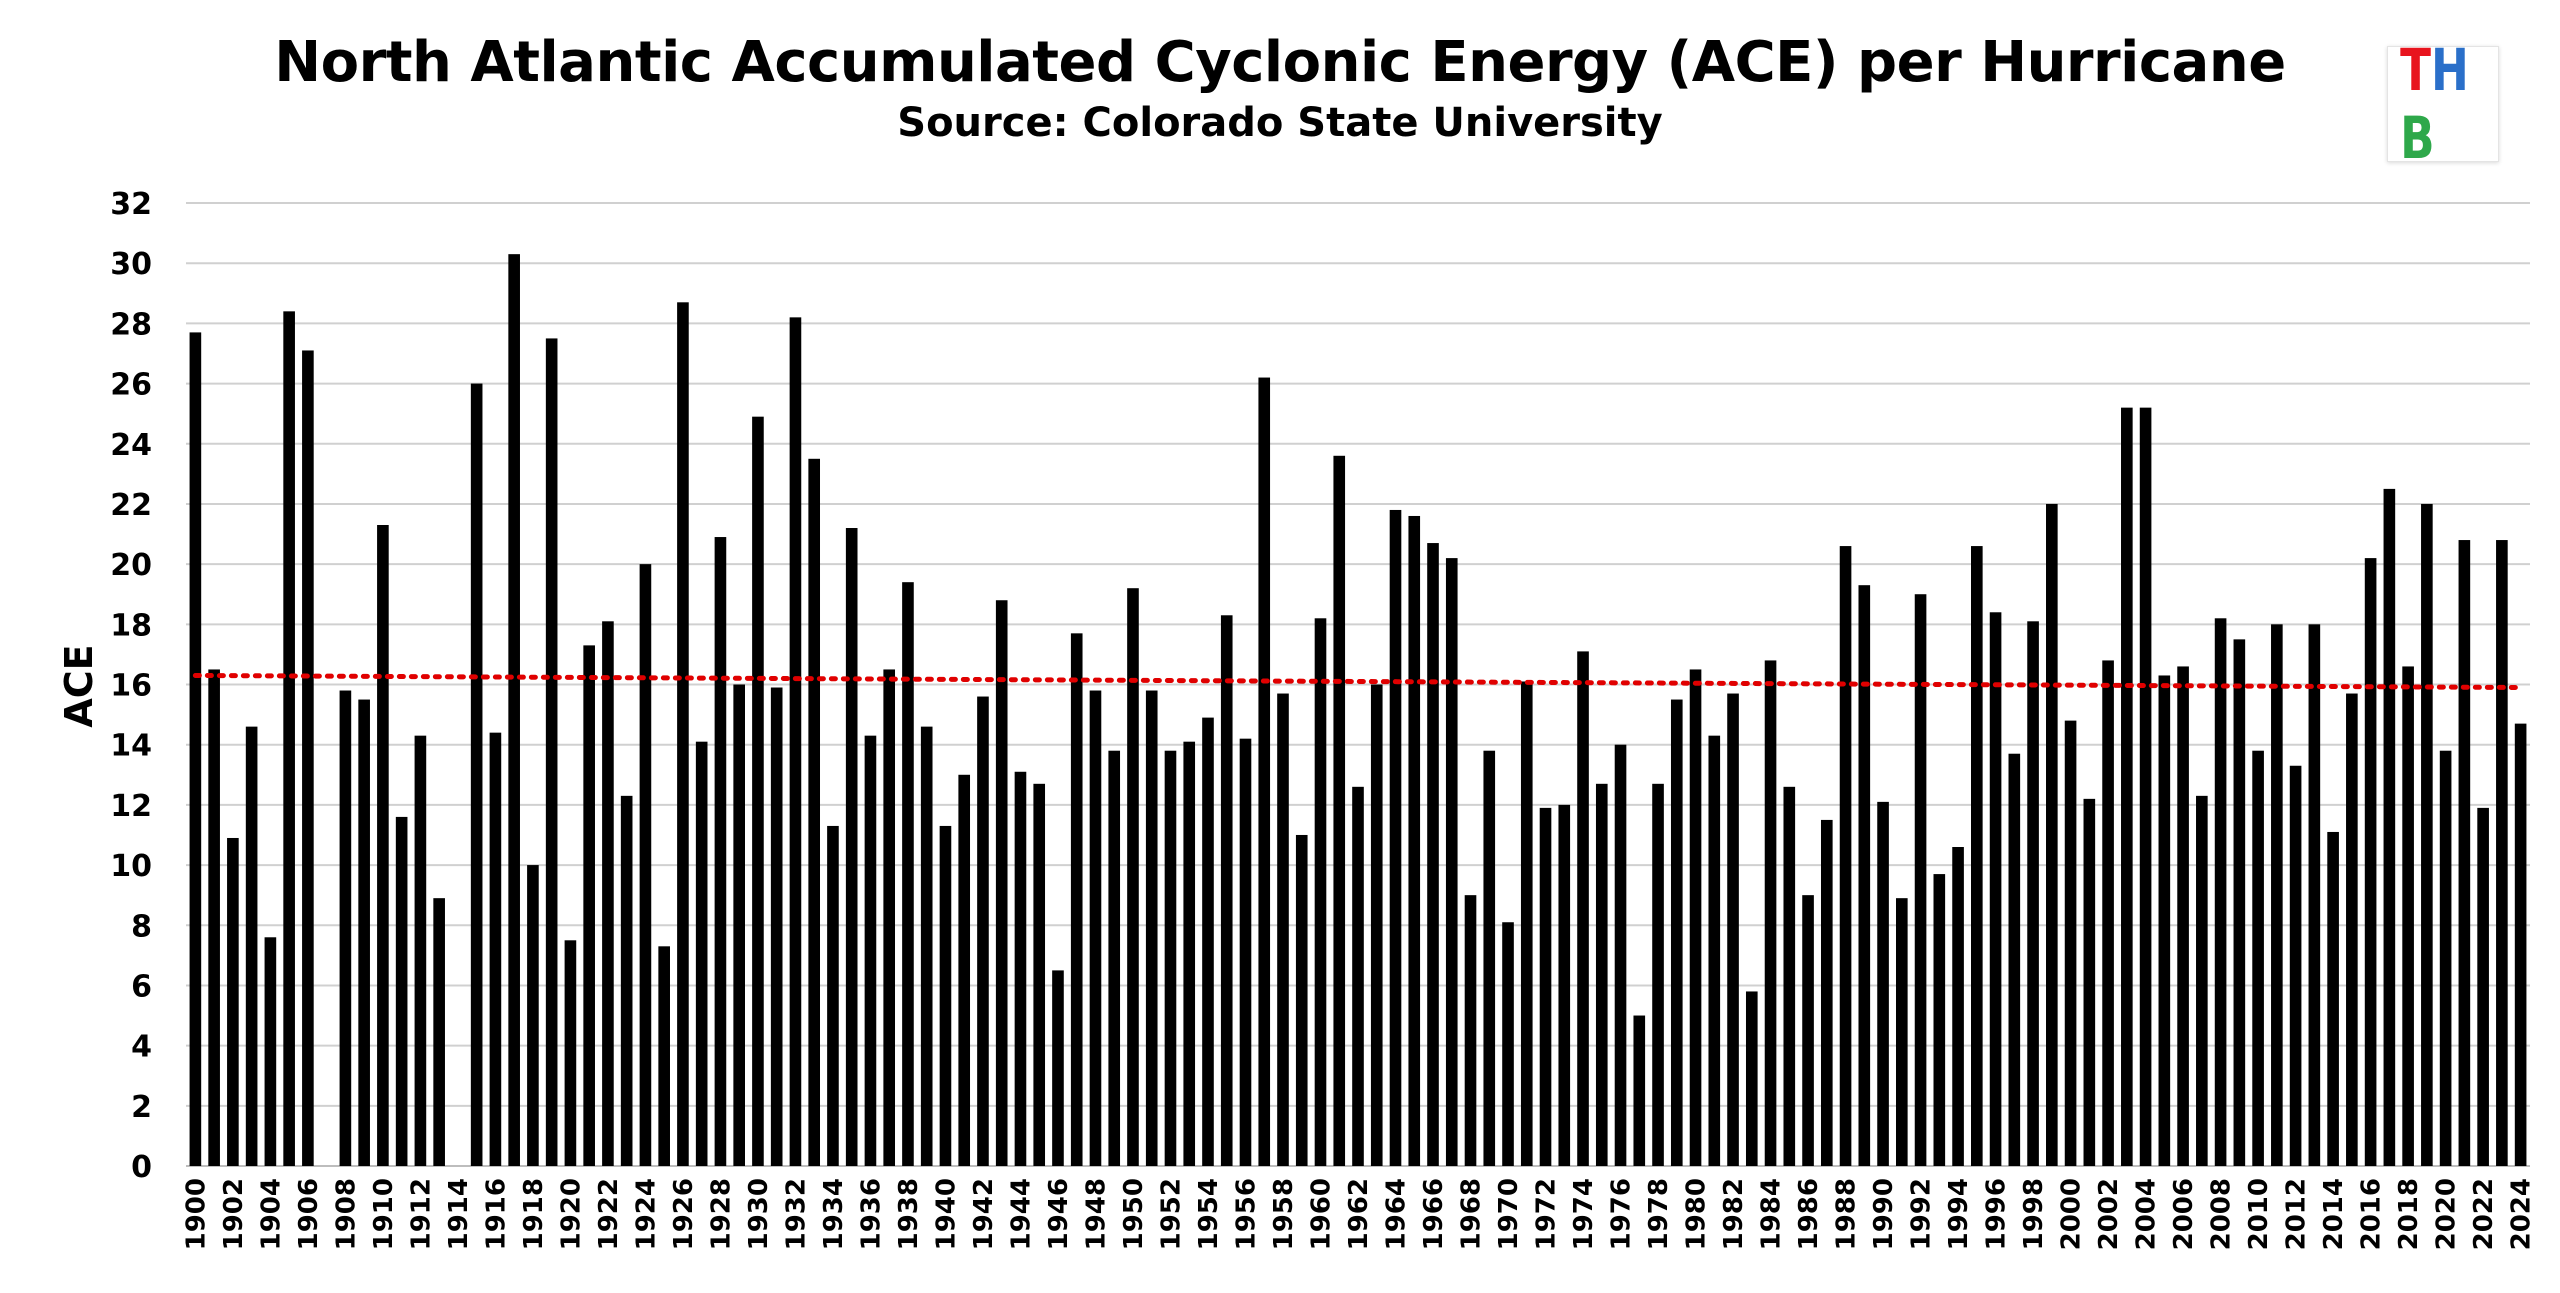 This screenshot has width=2560, height=1293. Describe the element at coordinates (1620, 955) in the screenshot. I see `bar-1976` at that location.